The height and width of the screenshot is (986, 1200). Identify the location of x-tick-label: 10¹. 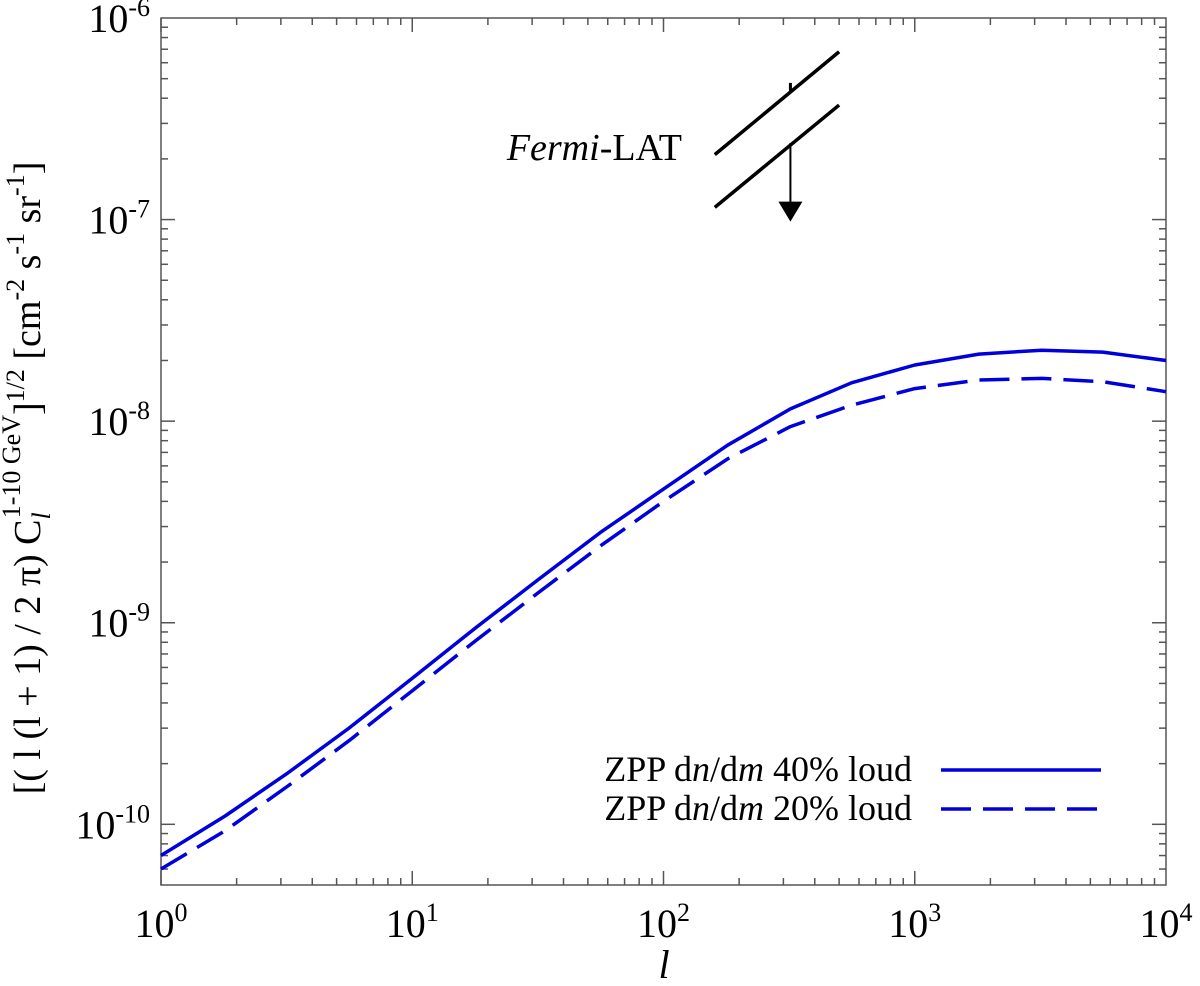
(412, 922).